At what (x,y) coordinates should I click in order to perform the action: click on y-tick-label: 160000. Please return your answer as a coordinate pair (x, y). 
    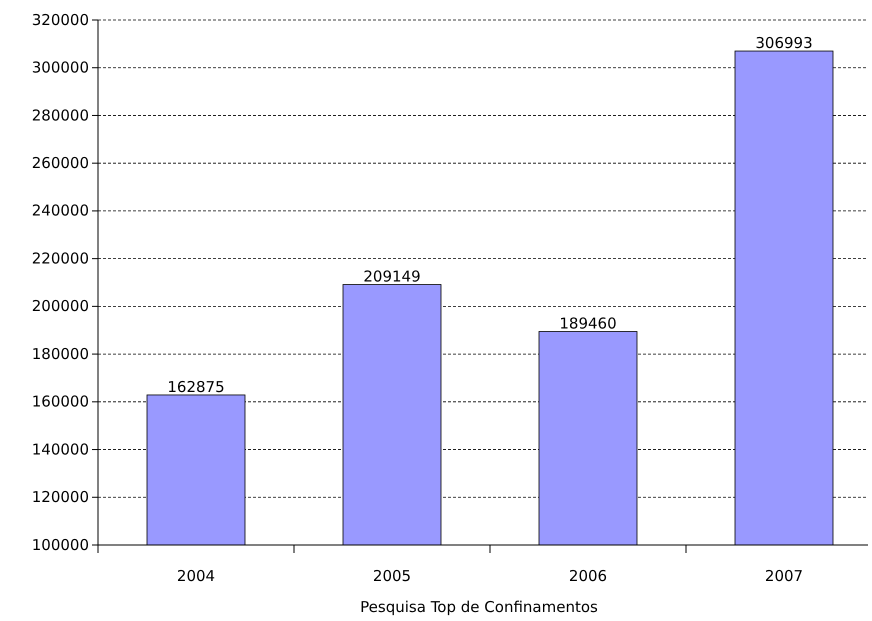
    Looking at the image, I should click on (60, 401).